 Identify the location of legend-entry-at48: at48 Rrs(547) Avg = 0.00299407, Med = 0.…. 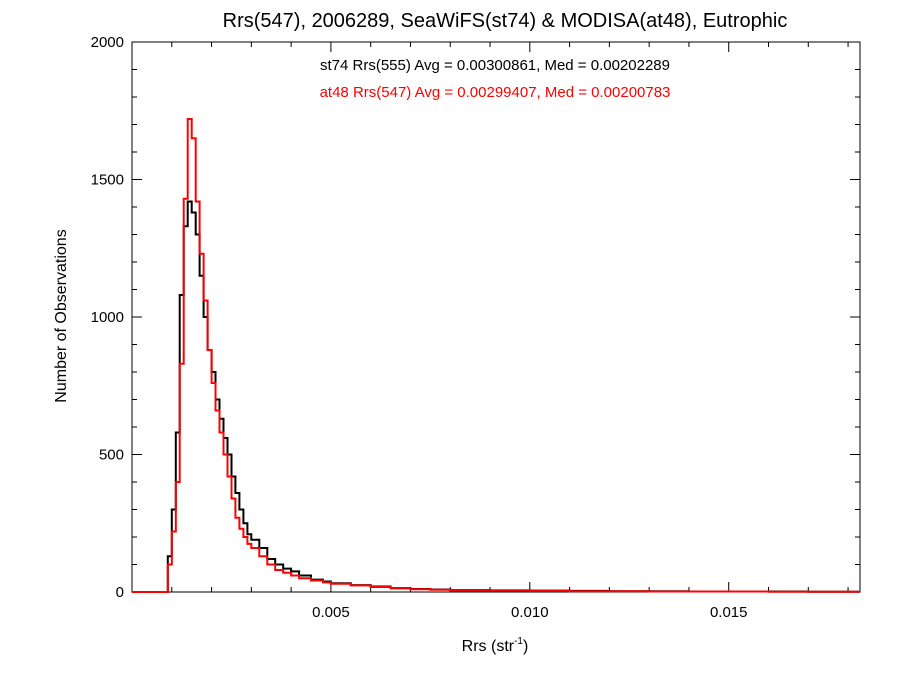
(495, 92).